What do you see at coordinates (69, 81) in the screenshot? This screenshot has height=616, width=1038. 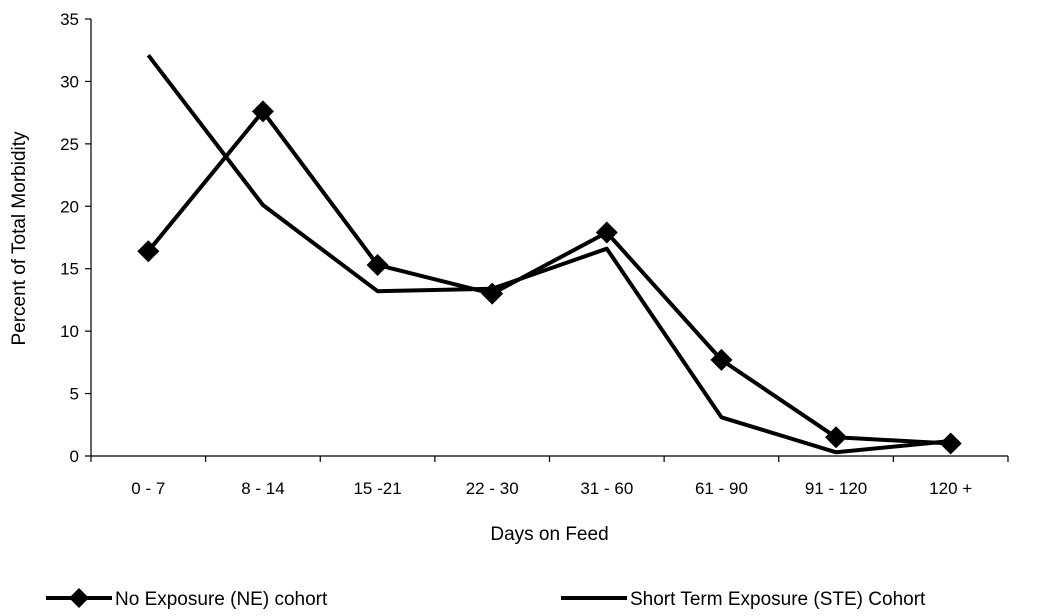 I see `y-tick-label: 30` at bounding box center [69, 81].